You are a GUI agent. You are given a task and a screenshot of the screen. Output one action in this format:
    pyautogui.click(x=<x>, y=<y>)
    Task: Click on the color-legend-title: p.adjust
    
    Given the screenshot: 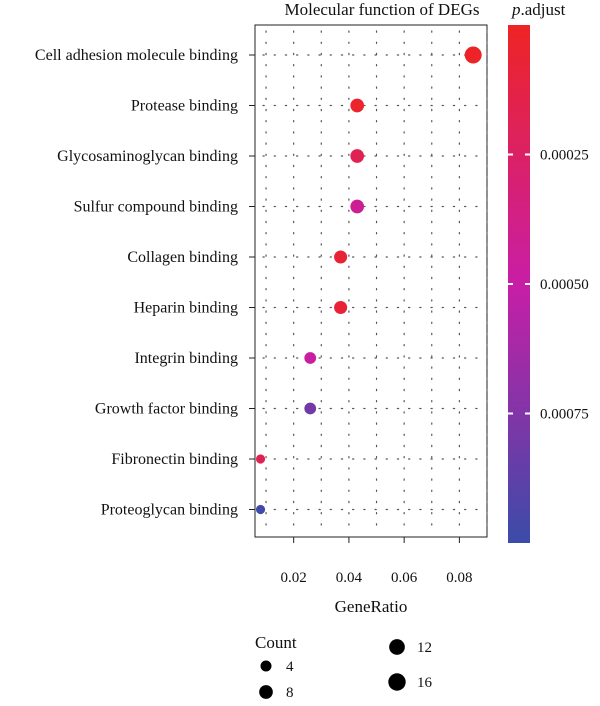 What is the action you would take?
    pyautogui.click(x=538, y=9)
    